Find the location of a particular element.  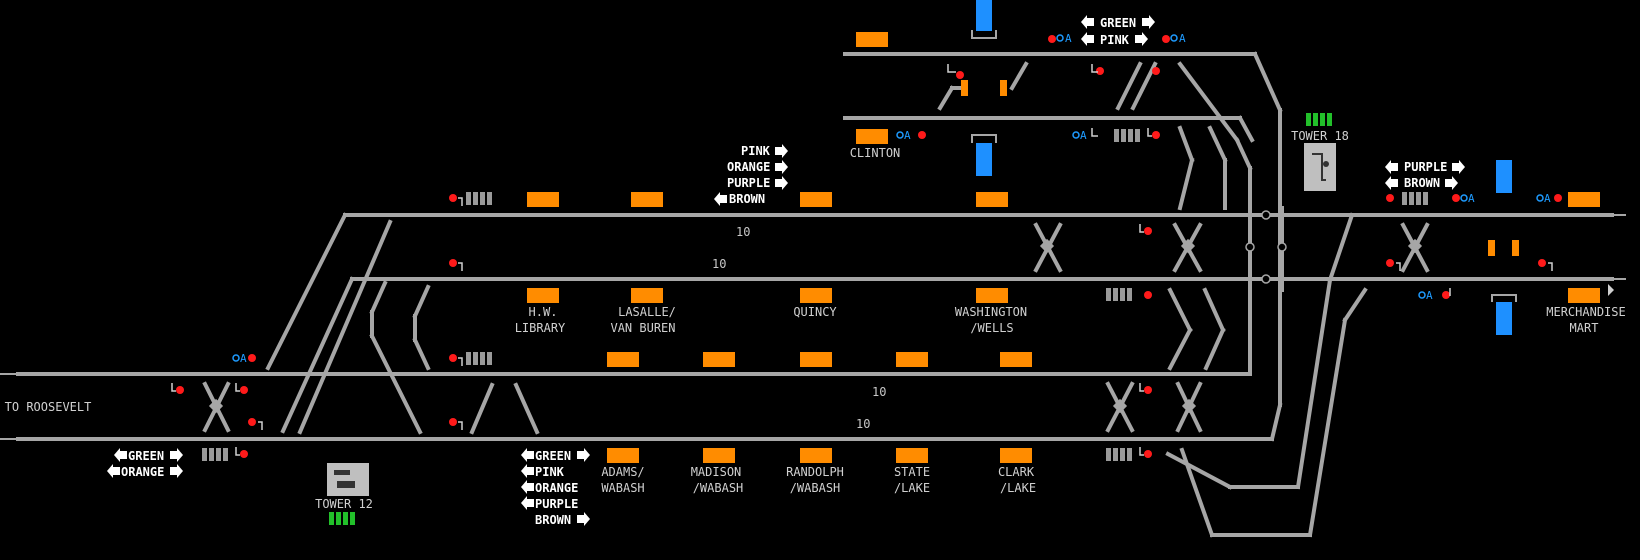

station-madison: MADISON is located at coordinates (716, 472).